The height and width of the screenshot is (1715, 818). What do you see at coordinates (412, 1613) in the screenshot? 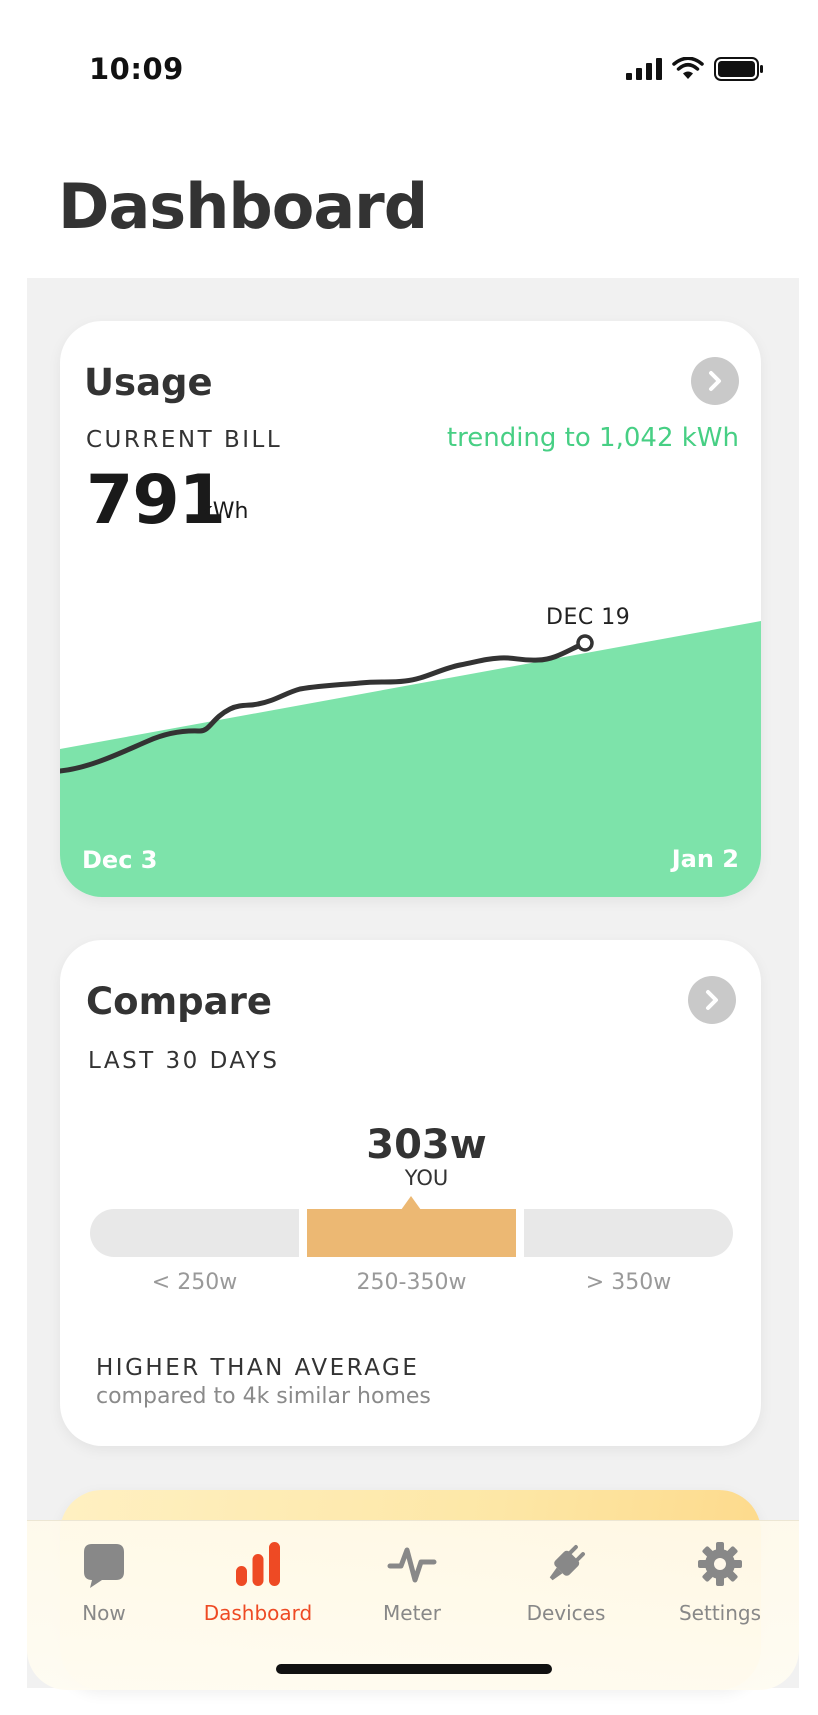
I see `tab-label-meter: Meter` at bounding box center [412, 1613].